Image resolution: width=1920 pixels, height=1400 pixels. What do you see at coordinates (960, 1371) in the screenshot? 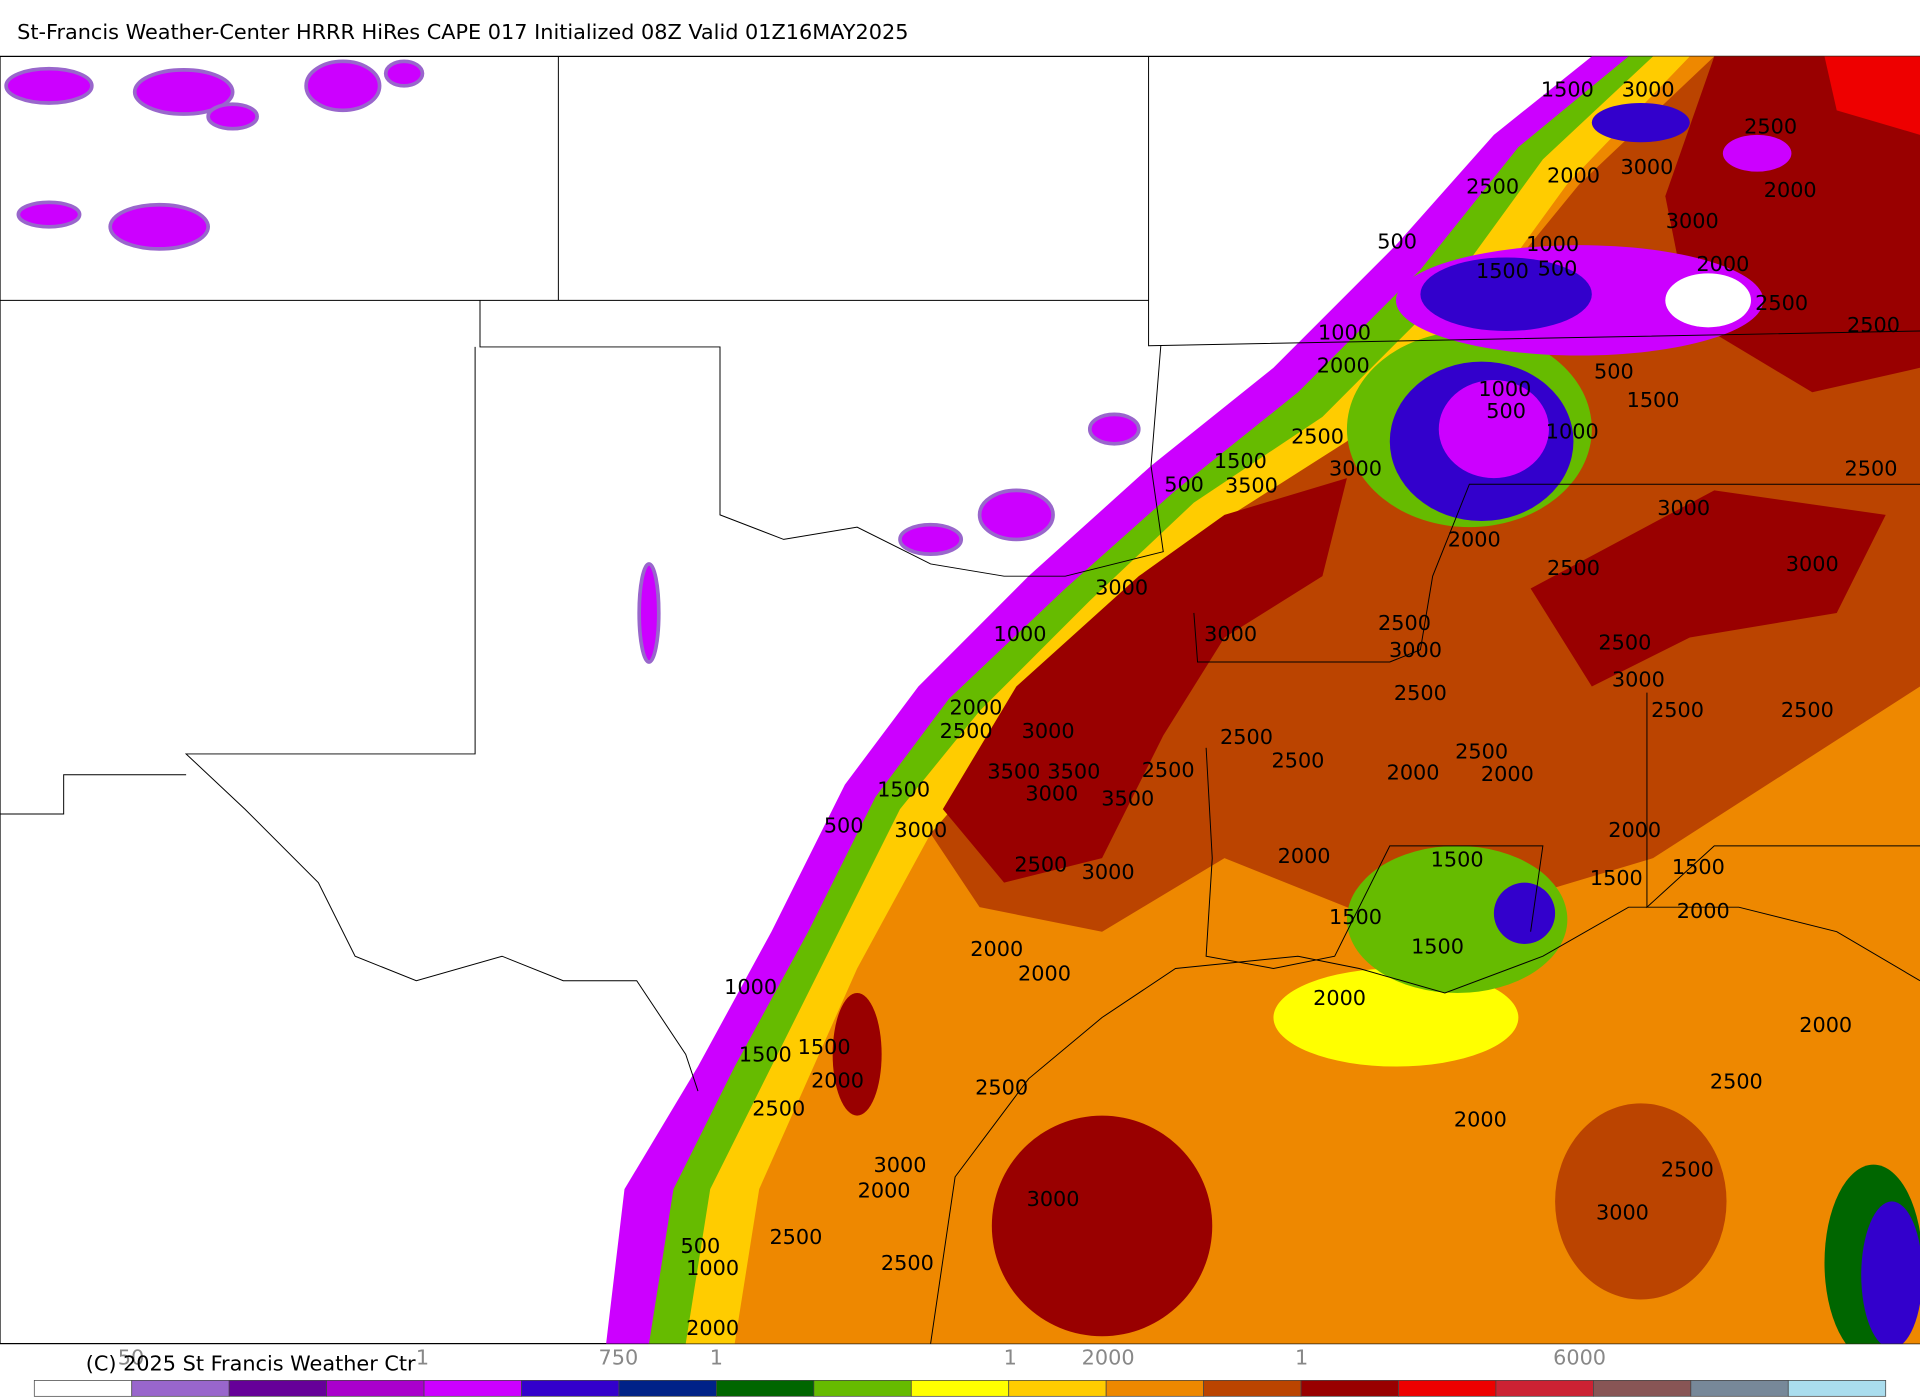
I see `colorbar: 50 1 750 1 1 2000 1 6000` at bounding box center [960, 1371].